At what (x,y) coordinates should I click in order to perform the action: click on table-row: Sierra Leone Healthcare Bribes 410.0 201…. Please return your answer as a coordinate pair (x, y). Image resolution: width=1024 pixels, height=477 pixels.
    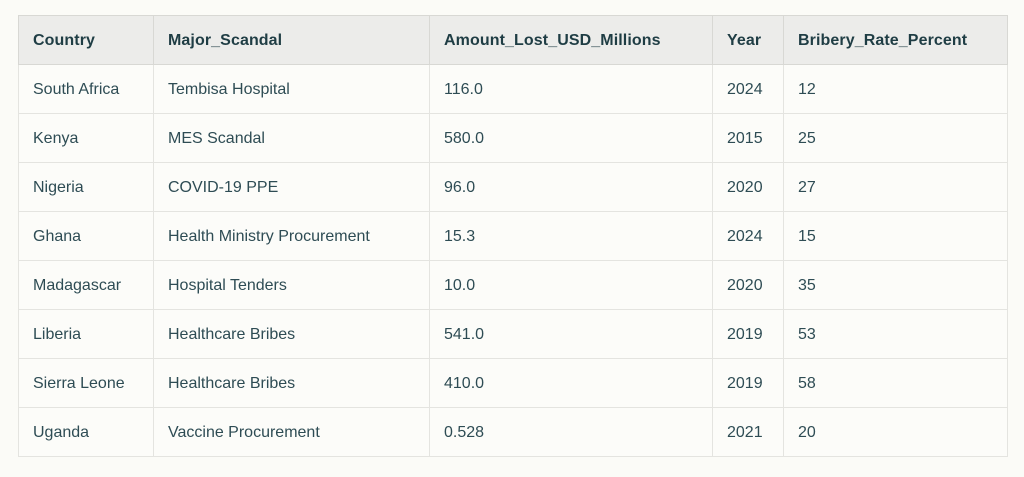
    Looking at the image, I should click on (513, 383).